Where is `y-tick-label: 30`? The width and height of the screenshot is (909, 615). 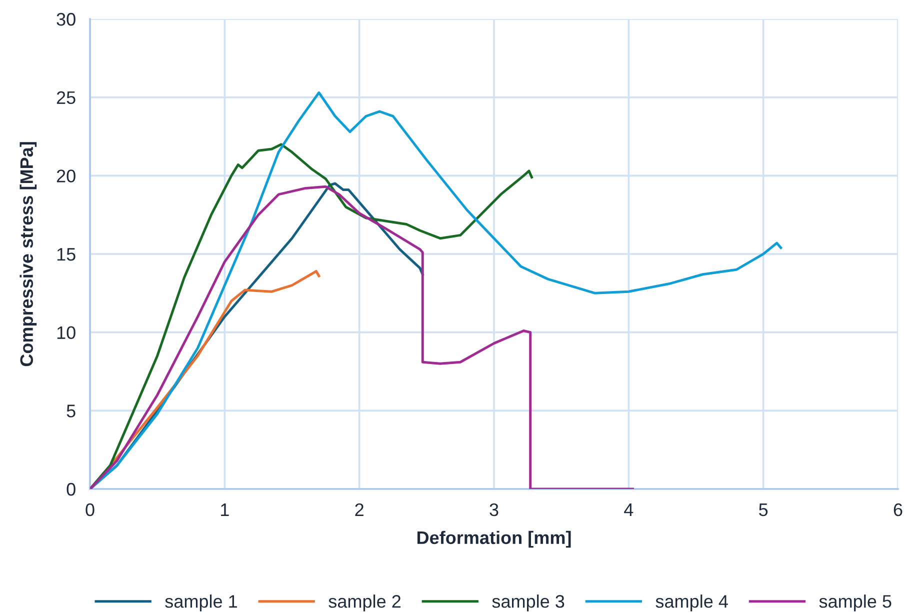
y-tick-label: 30 is located at coordinates (66, 19).